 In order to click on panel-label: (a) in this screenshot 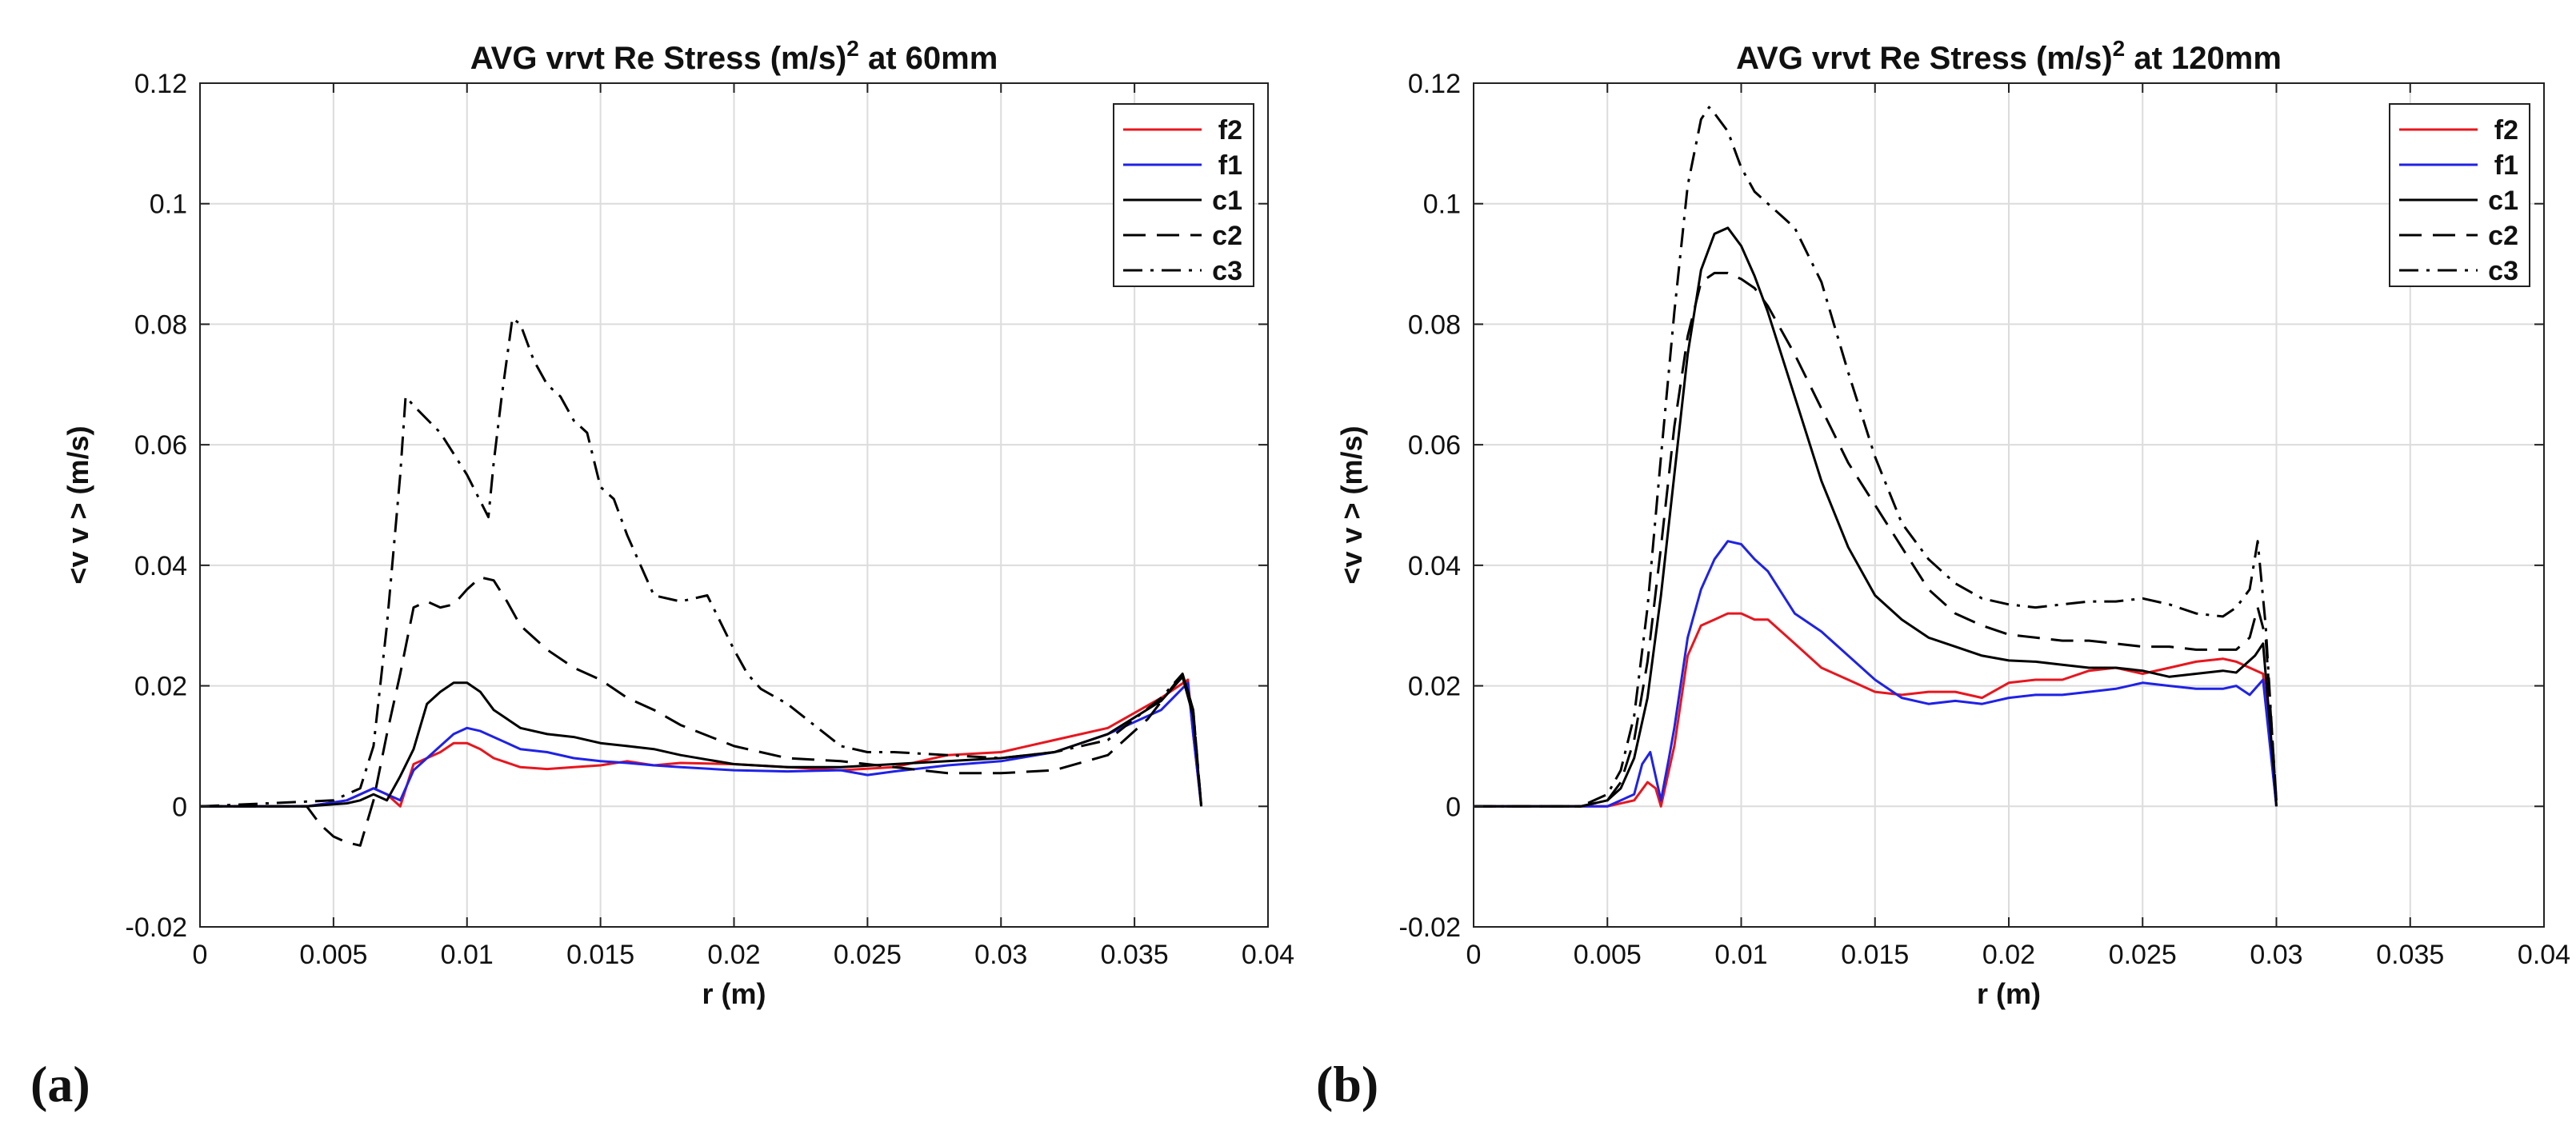, I will do `click(60, 1084)`.